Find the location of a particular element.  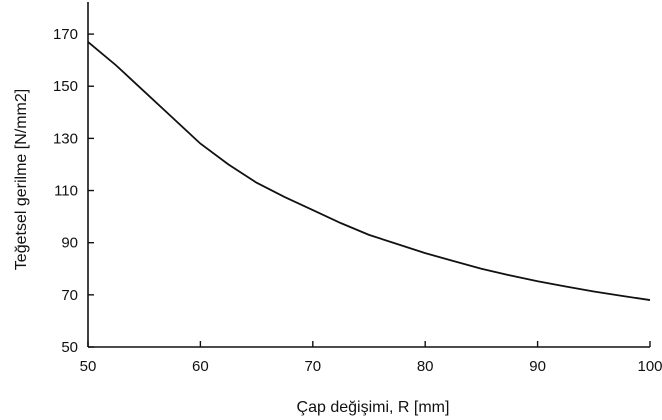

x-axis-title: Çap değişimi, R [mm] is located at coordinates (373, 407).